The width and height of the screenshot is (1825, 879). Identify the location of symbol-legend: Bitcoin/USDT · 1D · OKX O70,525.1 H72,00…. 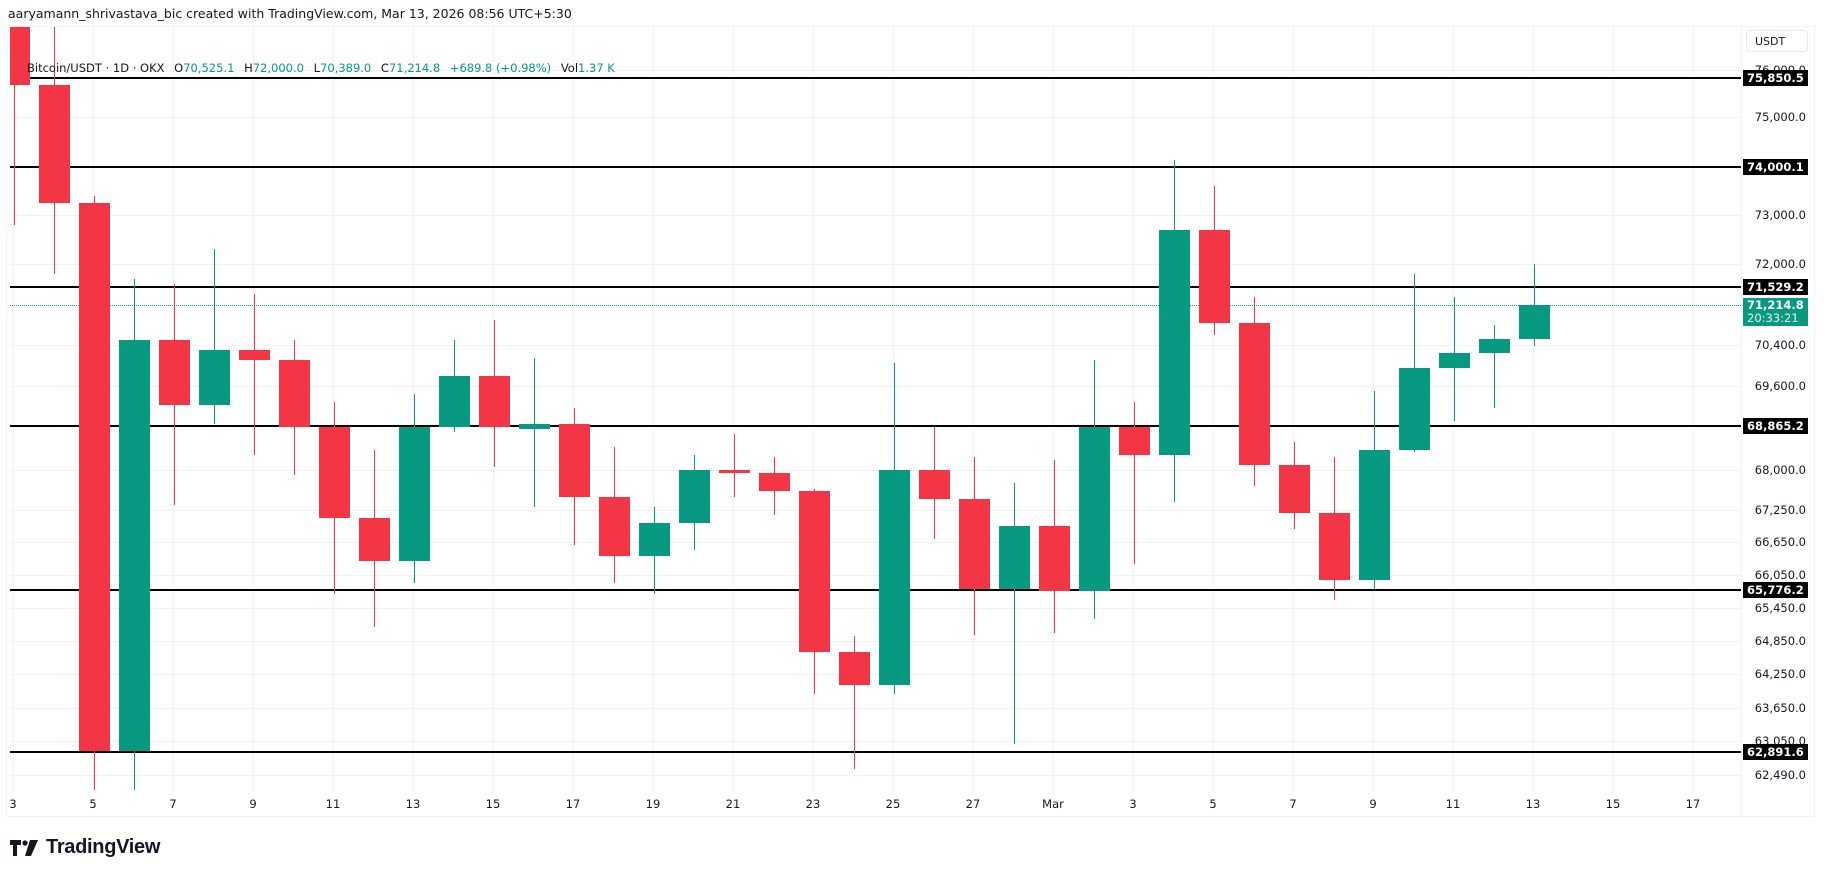
(321, 68).